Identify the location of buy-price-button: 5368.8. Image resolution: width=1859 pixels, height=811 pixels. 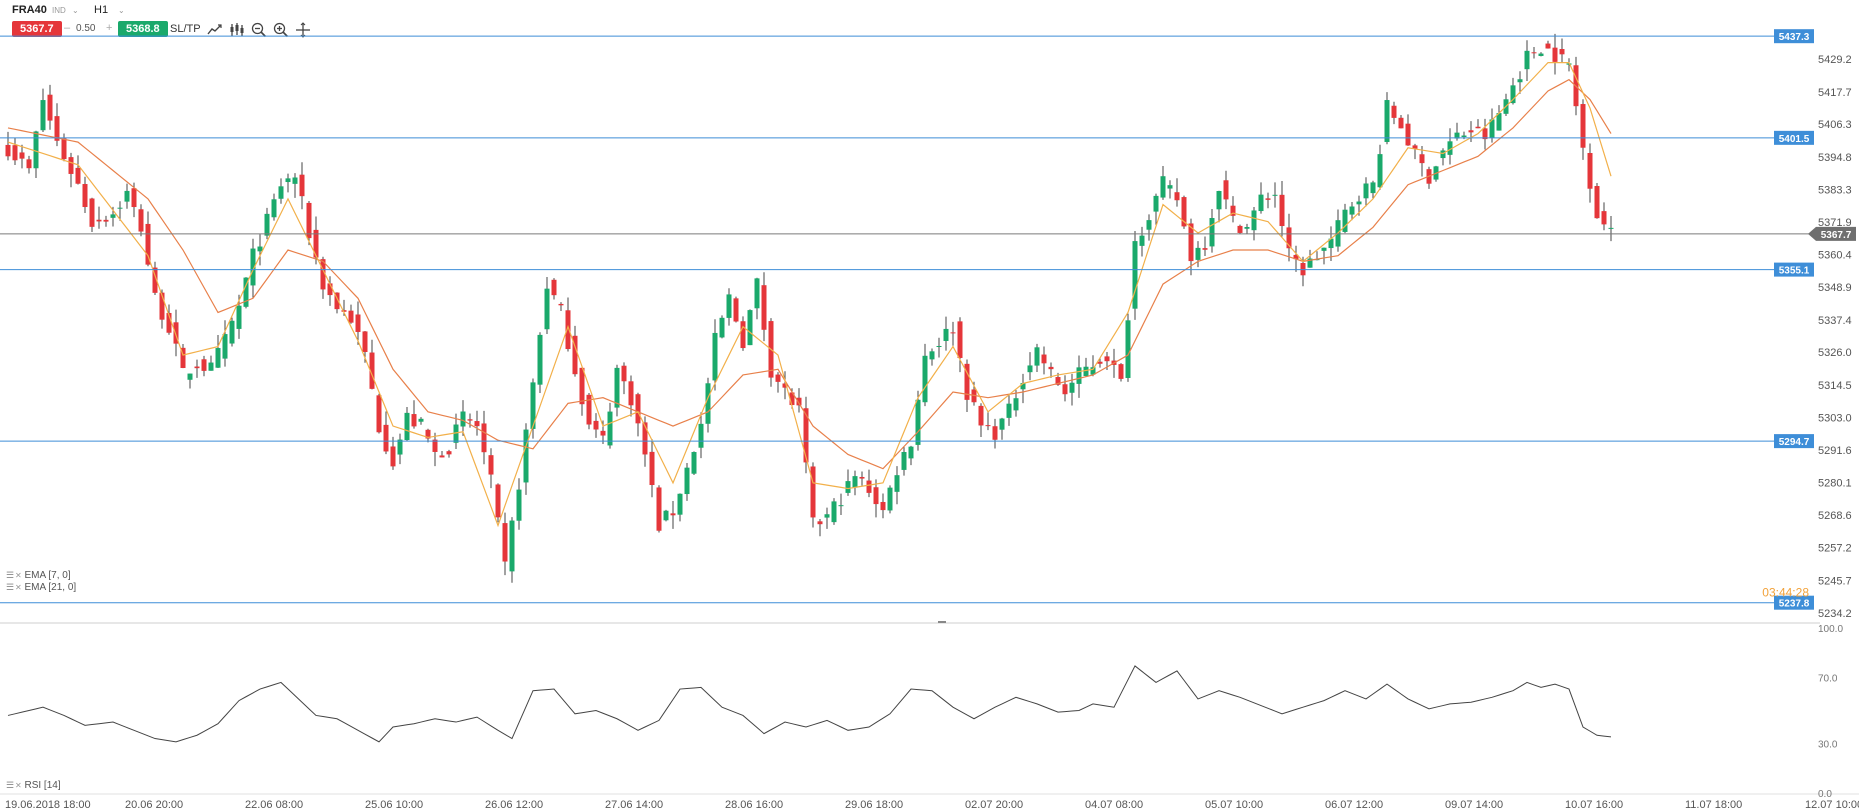
(143, 29).